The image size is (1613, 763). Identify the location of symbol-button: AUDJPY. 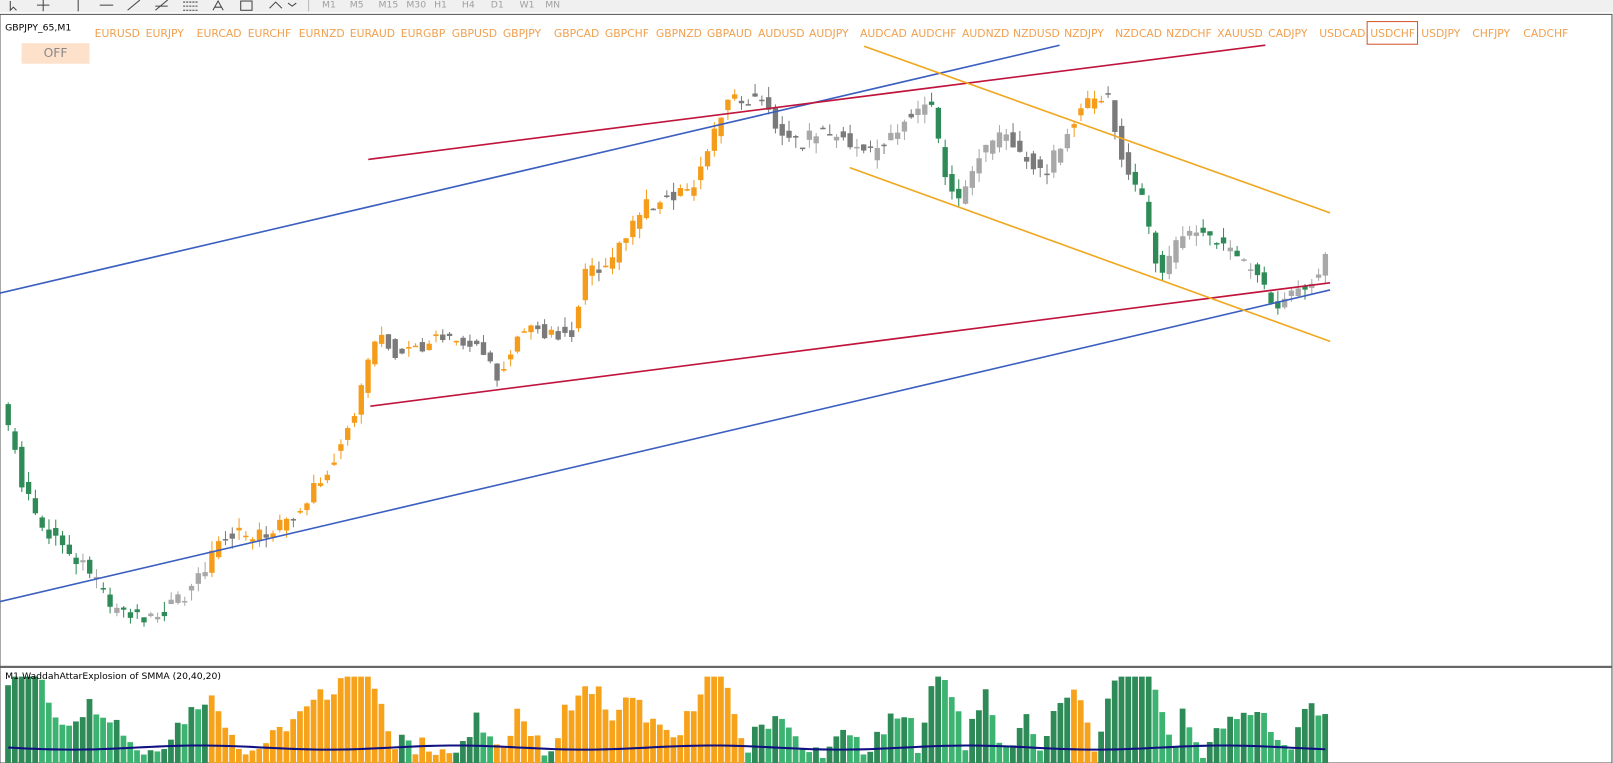
(829, 33).